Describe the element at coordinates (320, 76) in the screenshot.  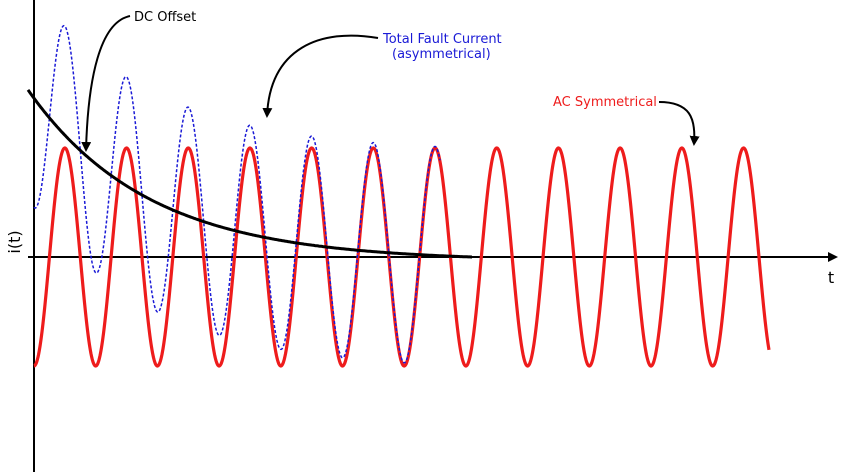
I see `total-fault-arrow` at that location.